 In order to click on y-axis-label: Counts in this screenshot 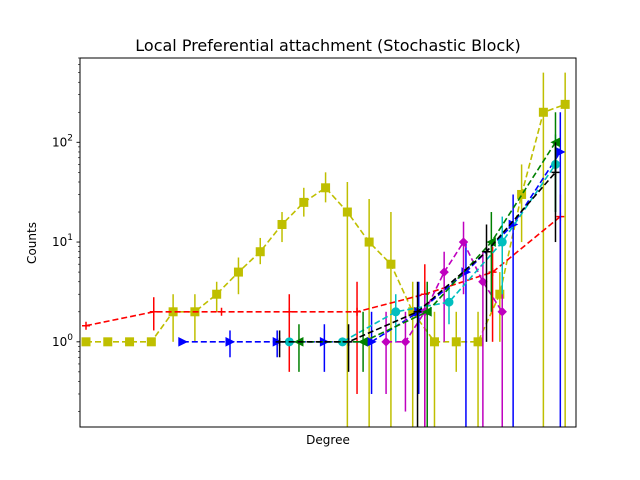, I will do `click(32, 243)`.